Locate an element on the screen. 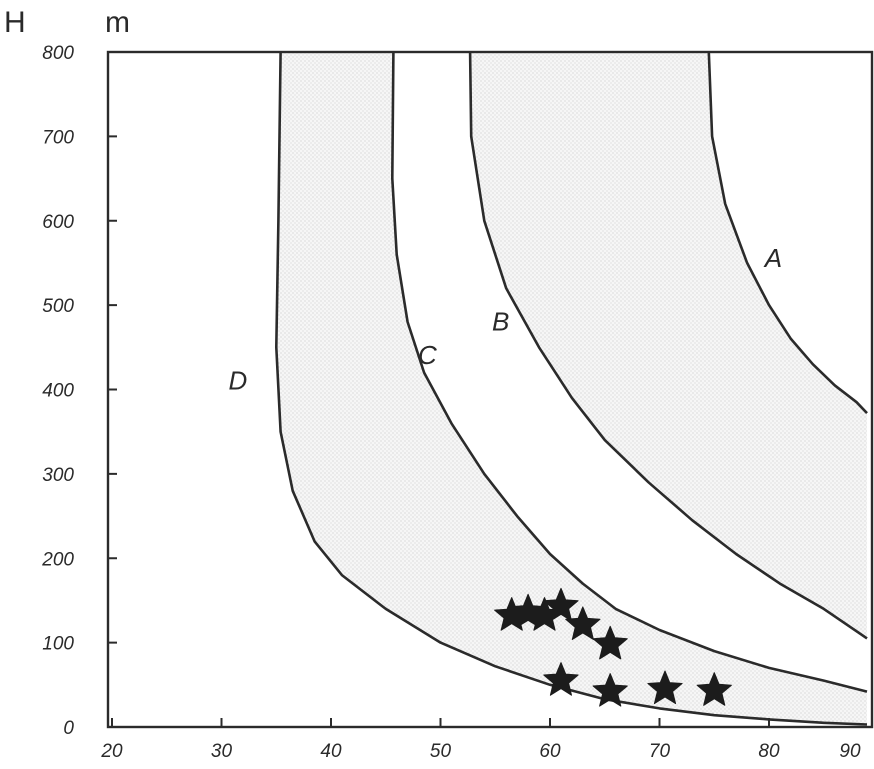  curve-label-B: B is located at coordinates (500, 321).